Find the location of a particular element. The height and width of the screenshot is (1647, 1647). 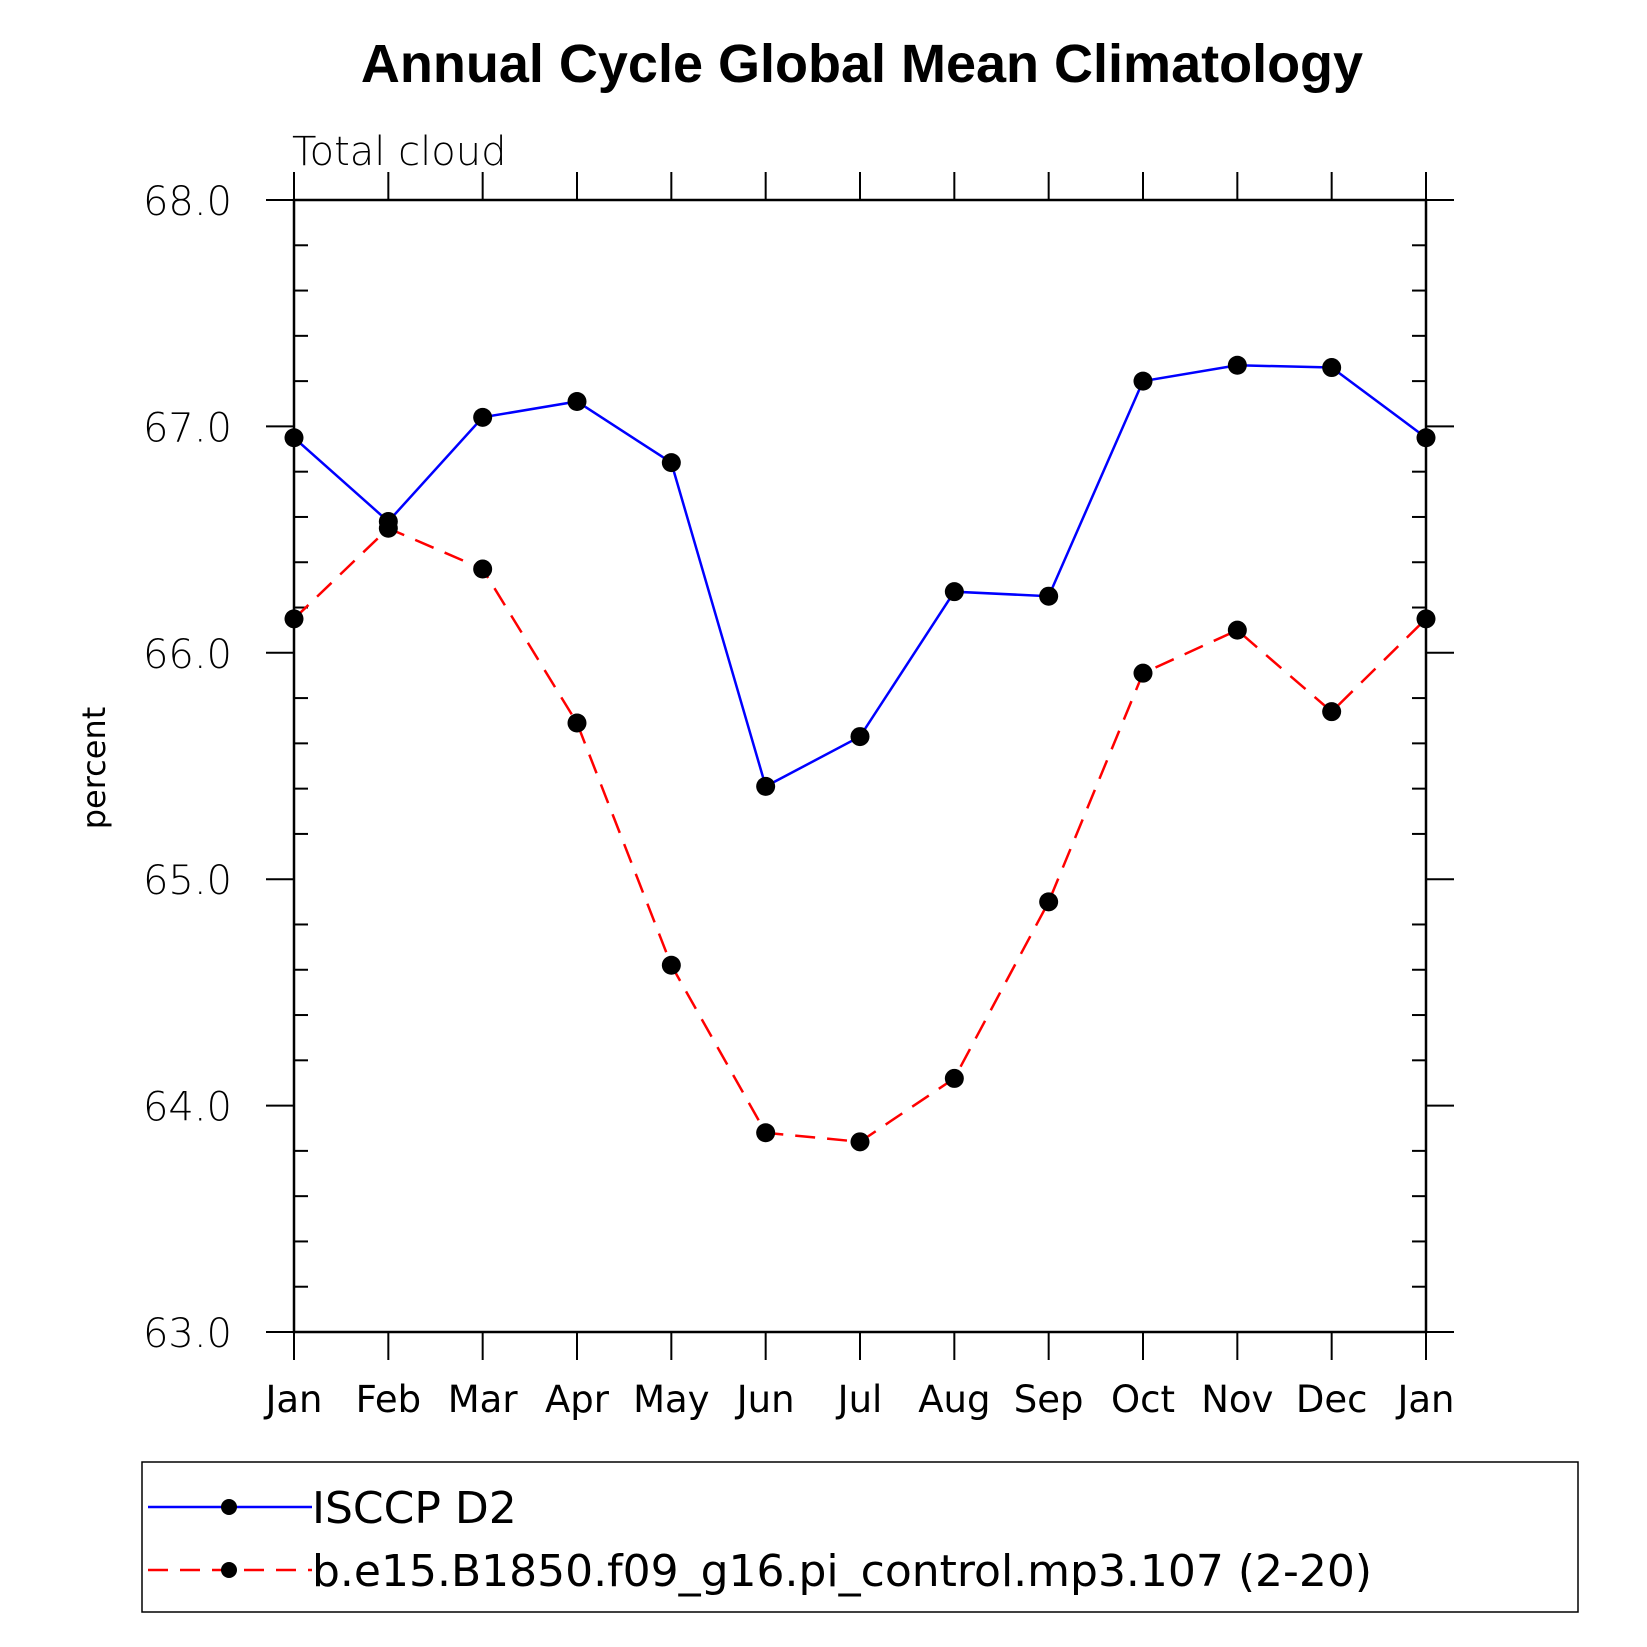

y-axis-label: percent is located at coordinates (94, 768).